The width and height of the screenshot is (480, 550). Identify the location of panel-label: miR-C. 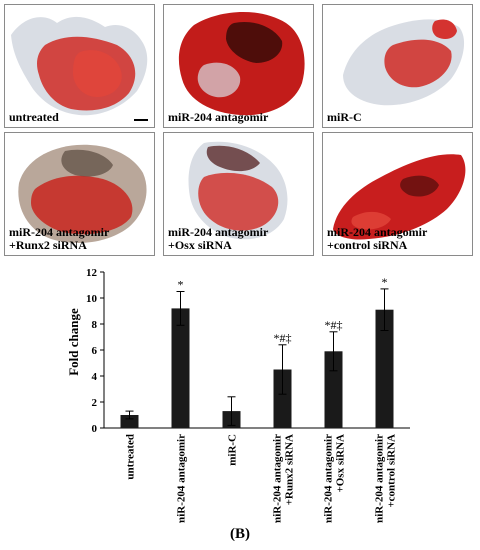
(344, 117).